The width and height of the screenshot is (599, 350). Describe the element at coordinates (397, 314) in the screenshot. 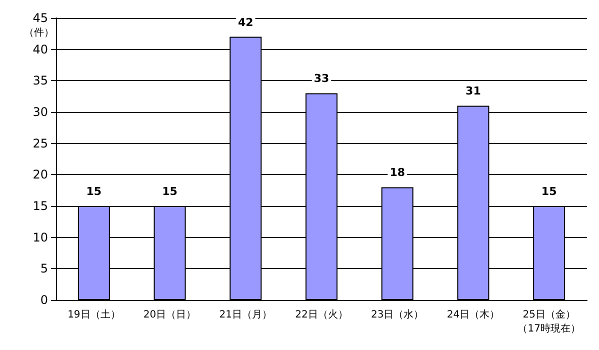

I see `x-tick-label: 23日（水）` at that location.